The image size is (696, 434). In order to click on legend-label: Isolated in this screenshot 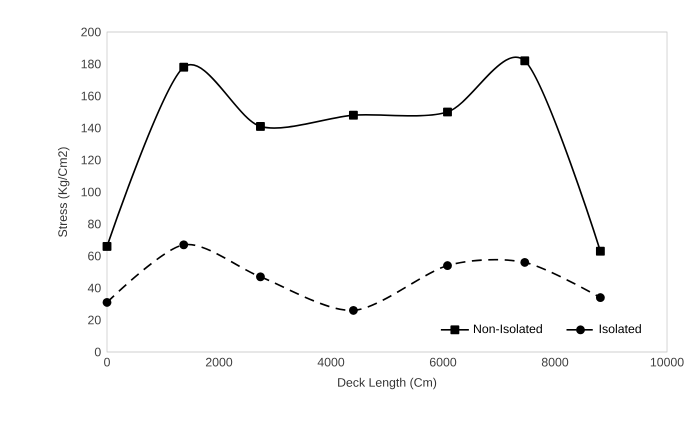, I will do `click(620, 329)`.